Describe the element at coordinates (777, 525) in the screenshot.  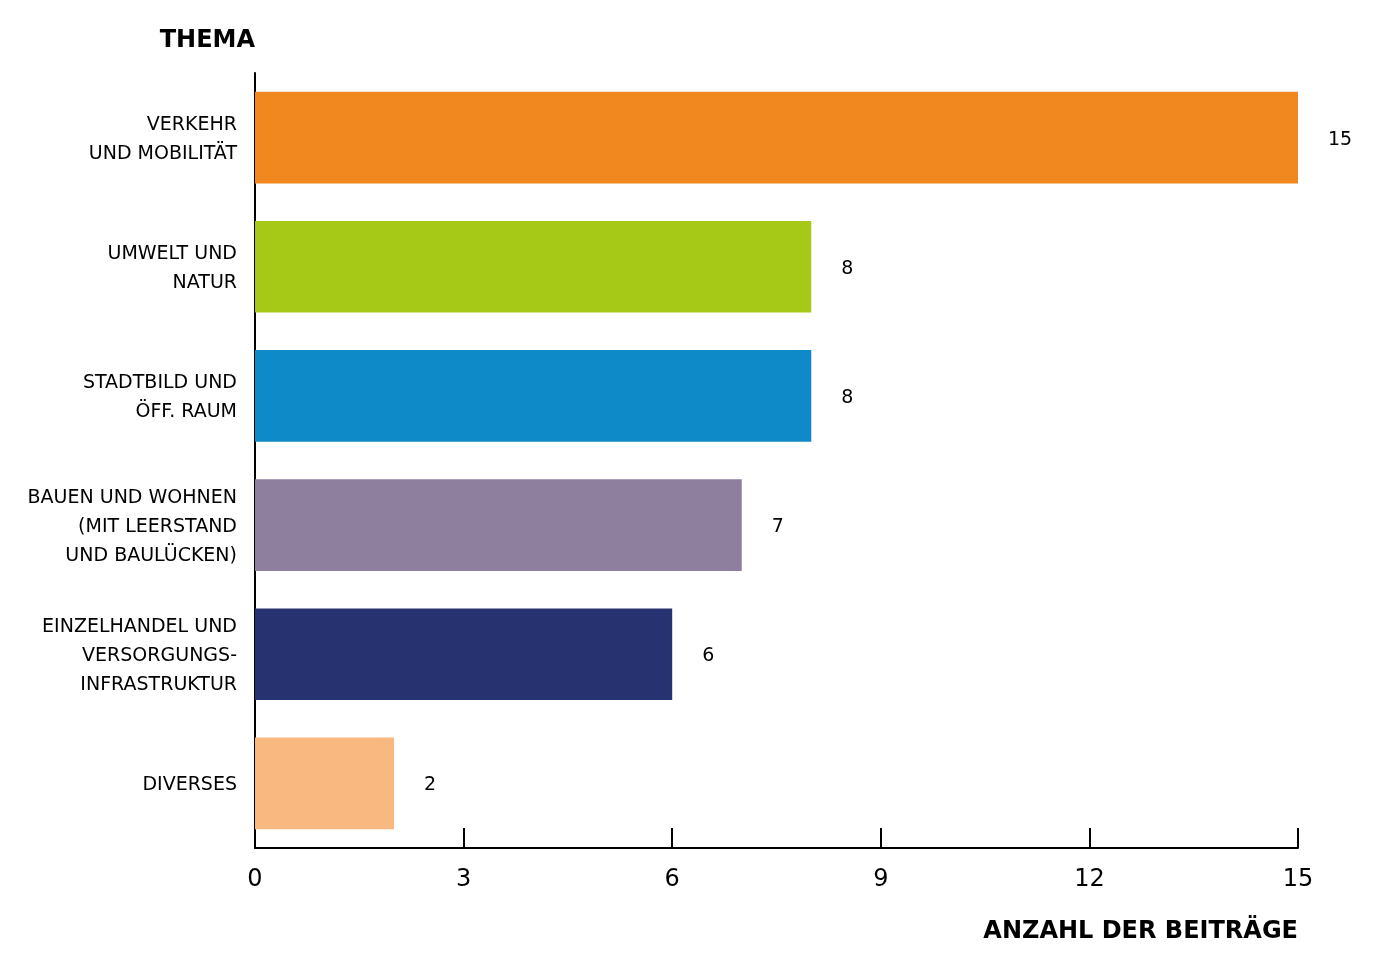
I see `data-label: 7` at that location.